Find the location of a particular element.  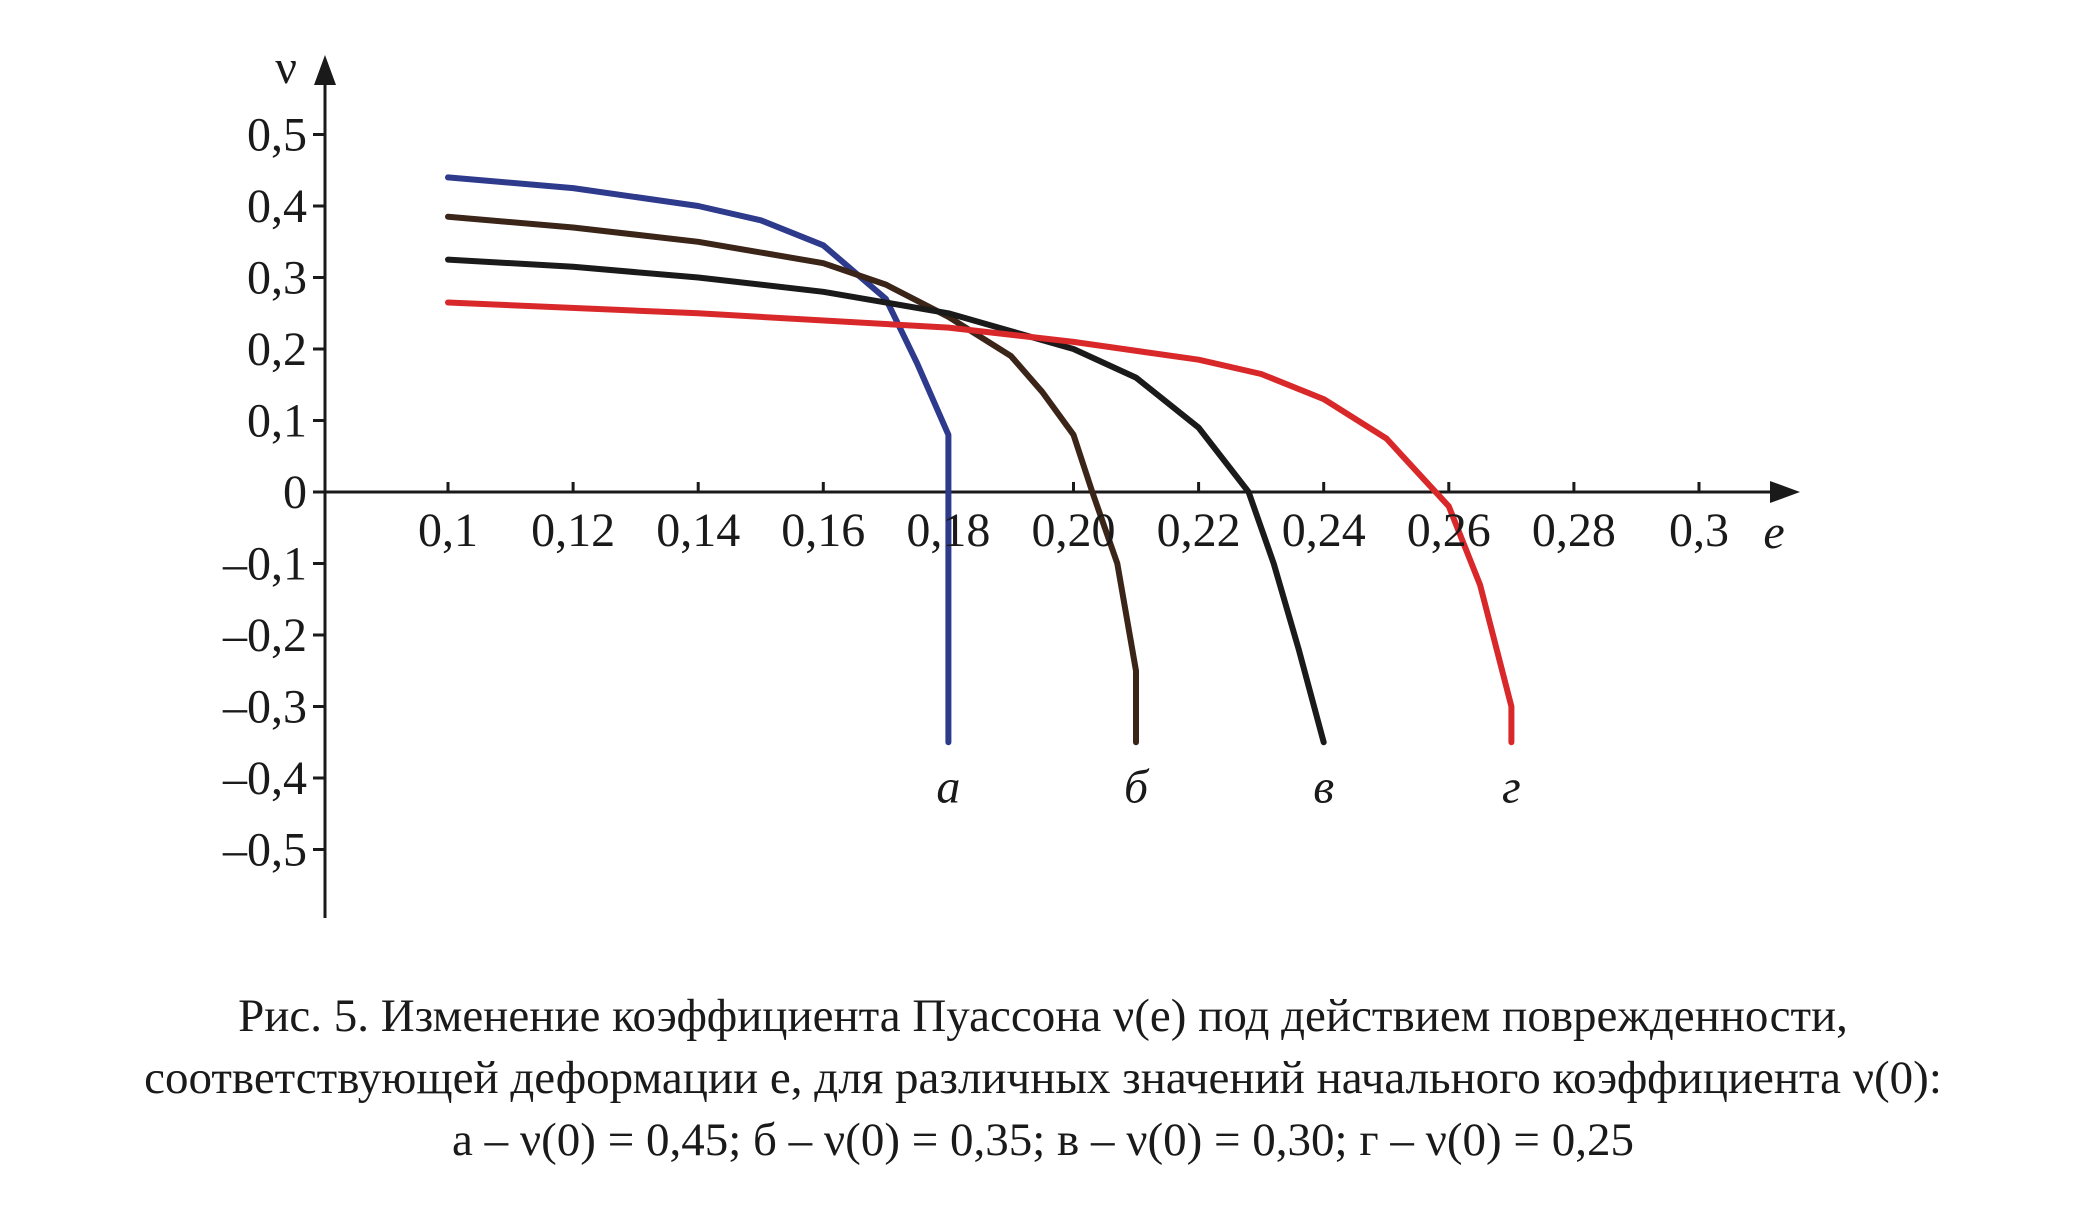

curve-label-4: г is located at coordinates (1511, 786).